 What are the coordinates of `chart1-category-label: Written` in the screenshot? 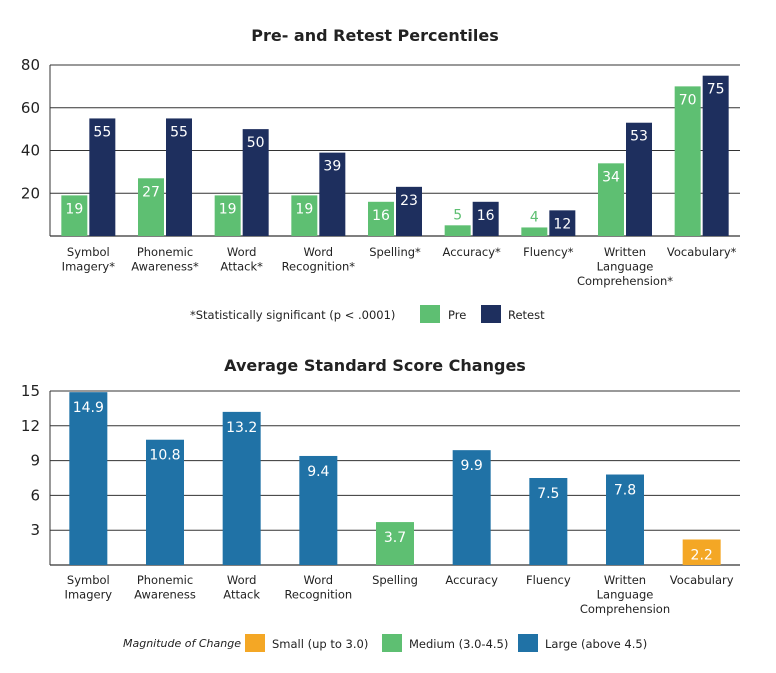 It's located at (625, 252).